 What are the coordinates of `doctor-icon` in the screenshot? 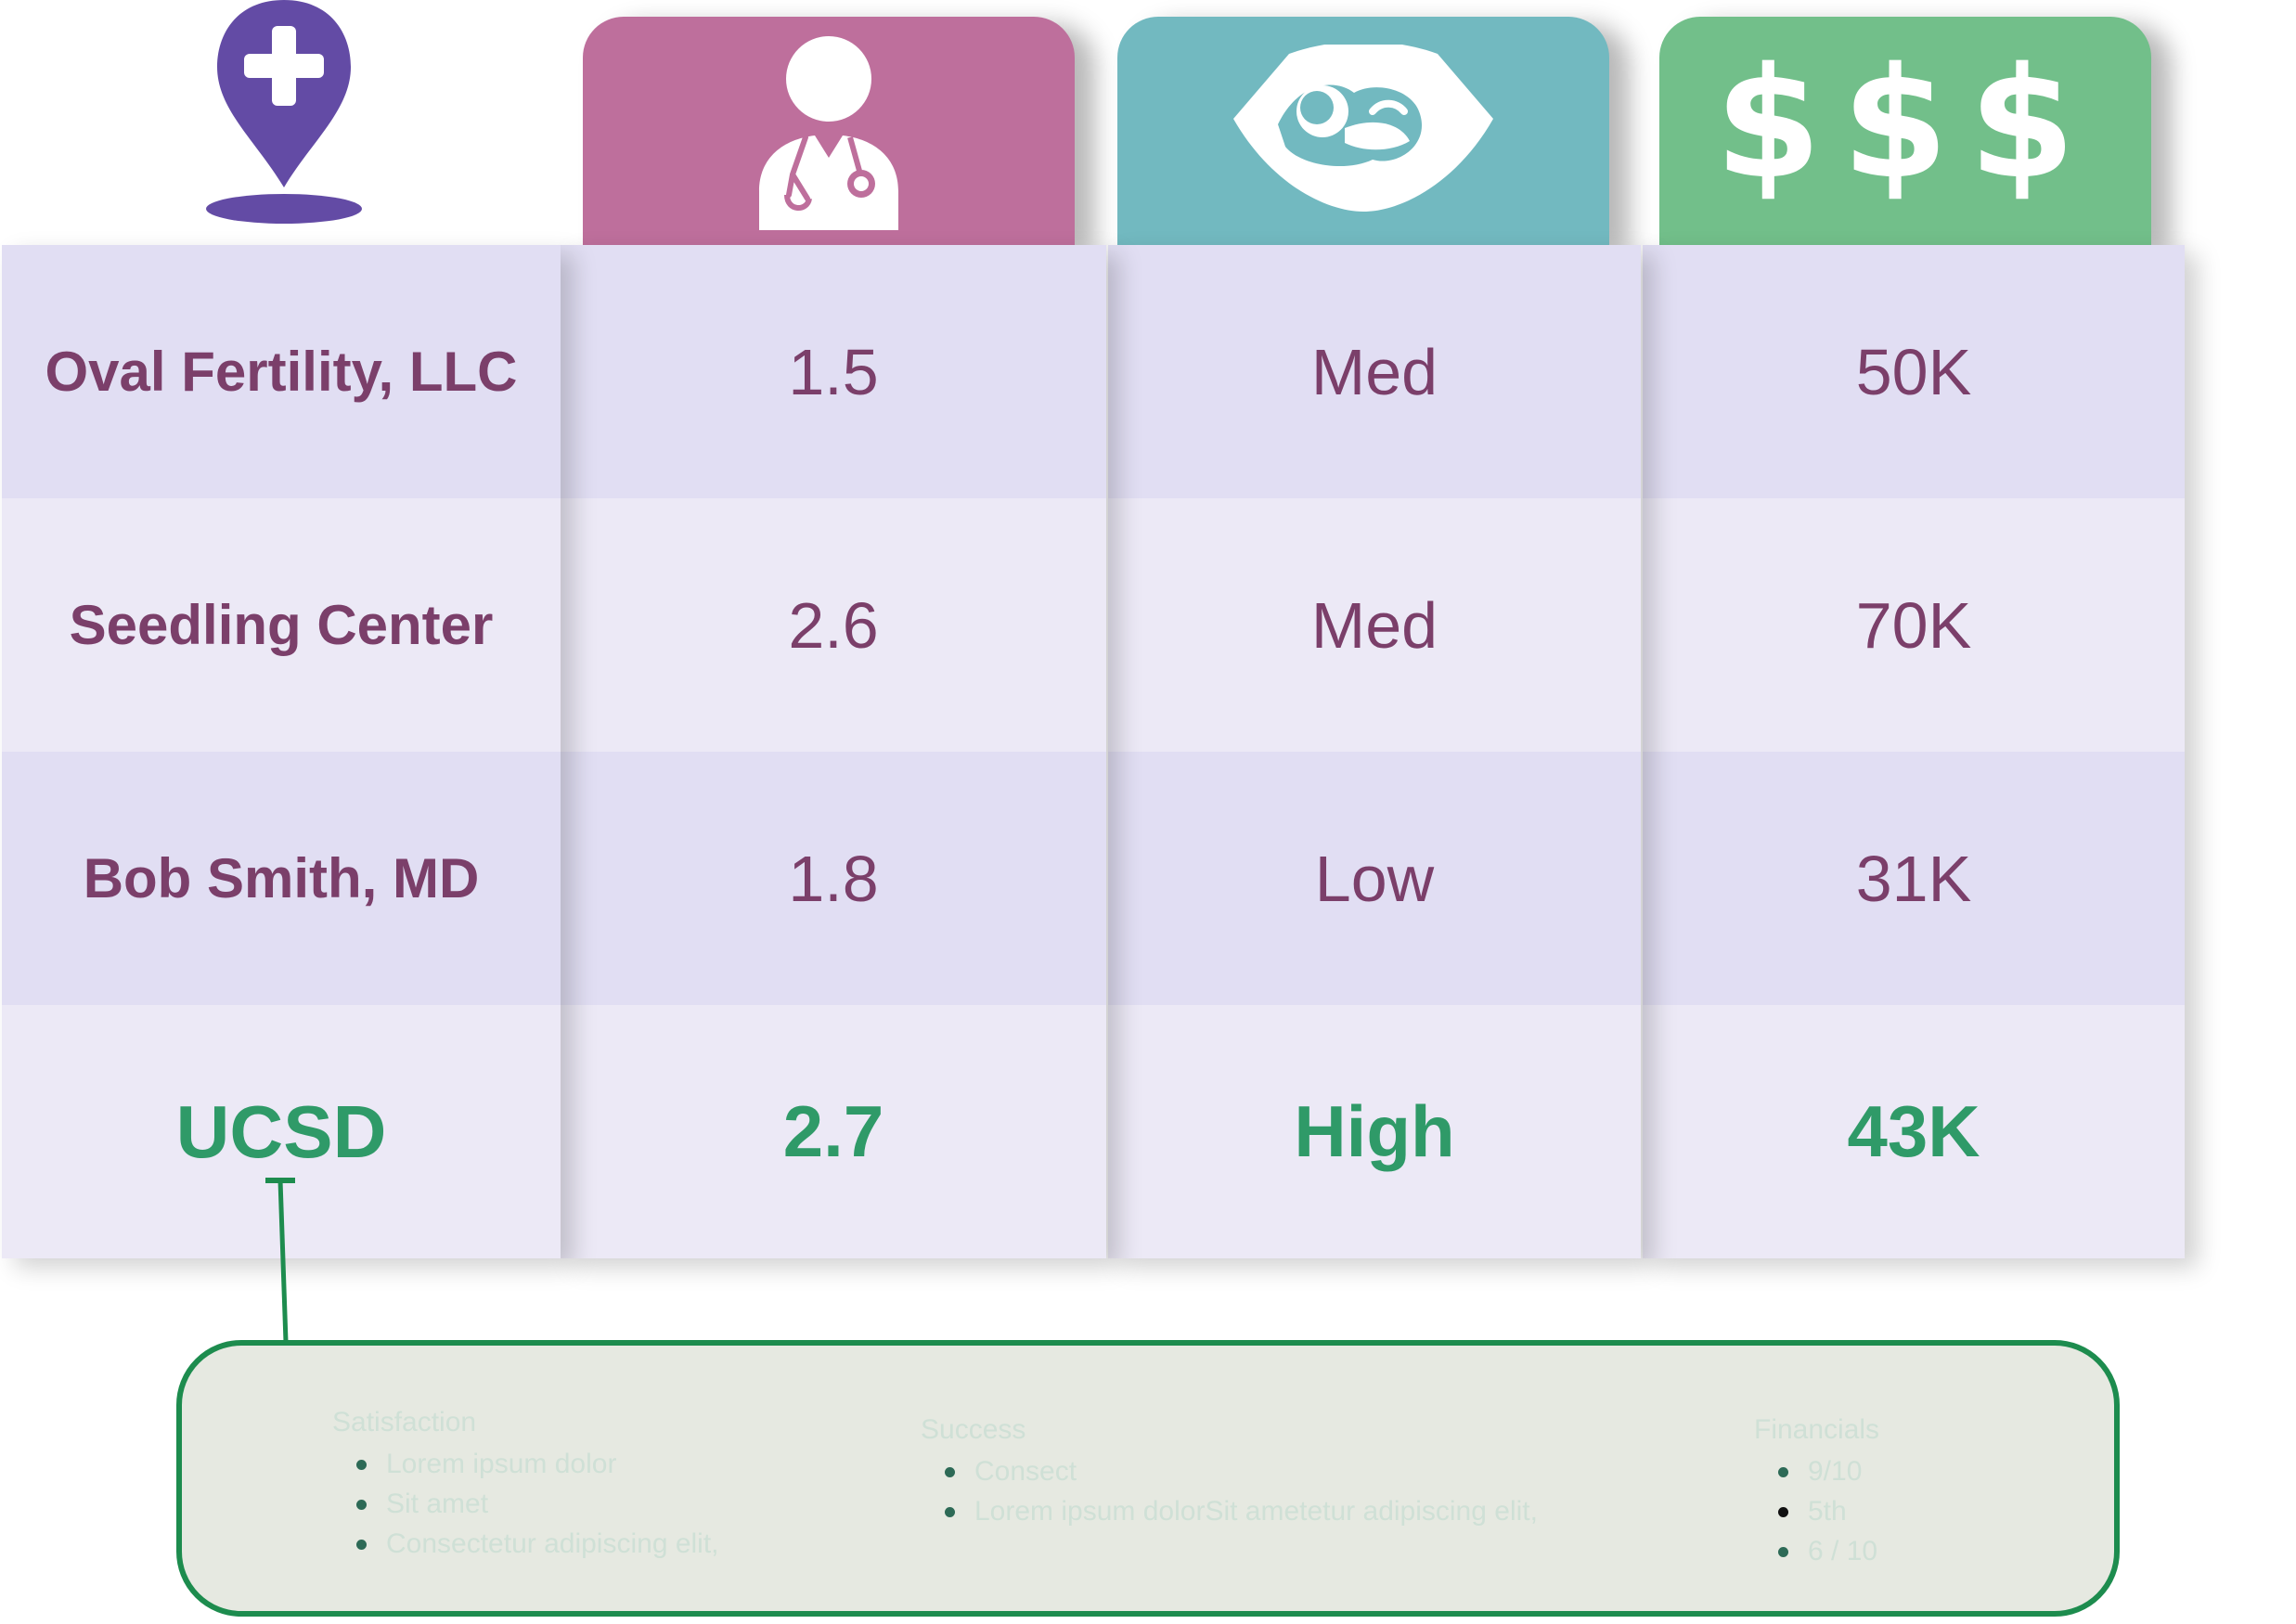 It's located at (828, 133).